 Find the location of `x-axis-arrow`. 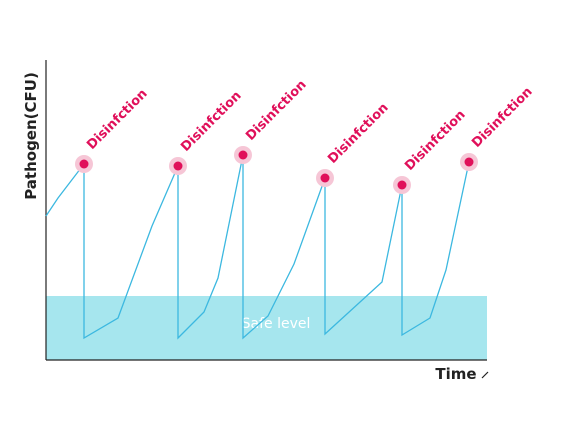

x-axis-arrow is located at coordinates (485, 375).